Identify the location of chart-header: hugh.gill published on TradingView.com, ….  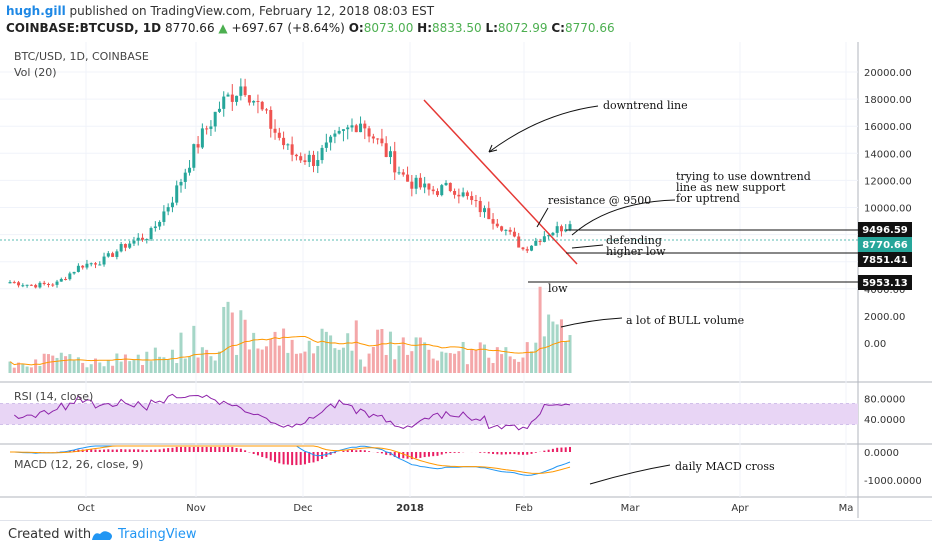
(466, 18).